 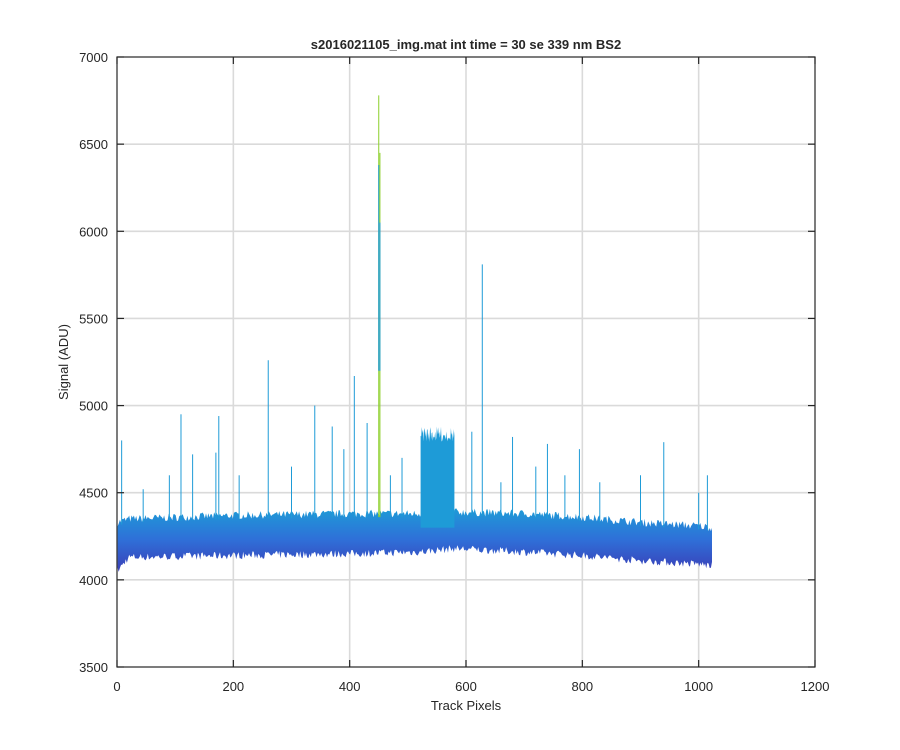 I want to click on y-axis-label: Signal (ADU), so click(x=63, y=362).